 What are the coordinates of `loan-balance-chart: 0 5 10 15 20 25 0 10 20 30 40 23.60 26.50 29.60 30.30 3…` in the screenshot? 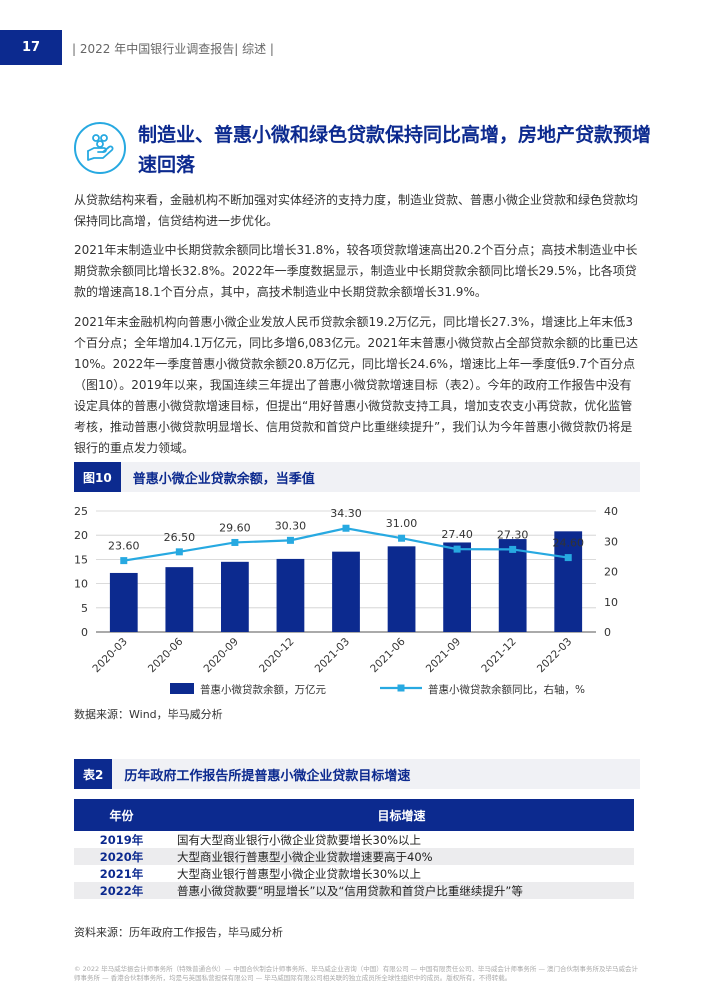 It's located at (346, 600).